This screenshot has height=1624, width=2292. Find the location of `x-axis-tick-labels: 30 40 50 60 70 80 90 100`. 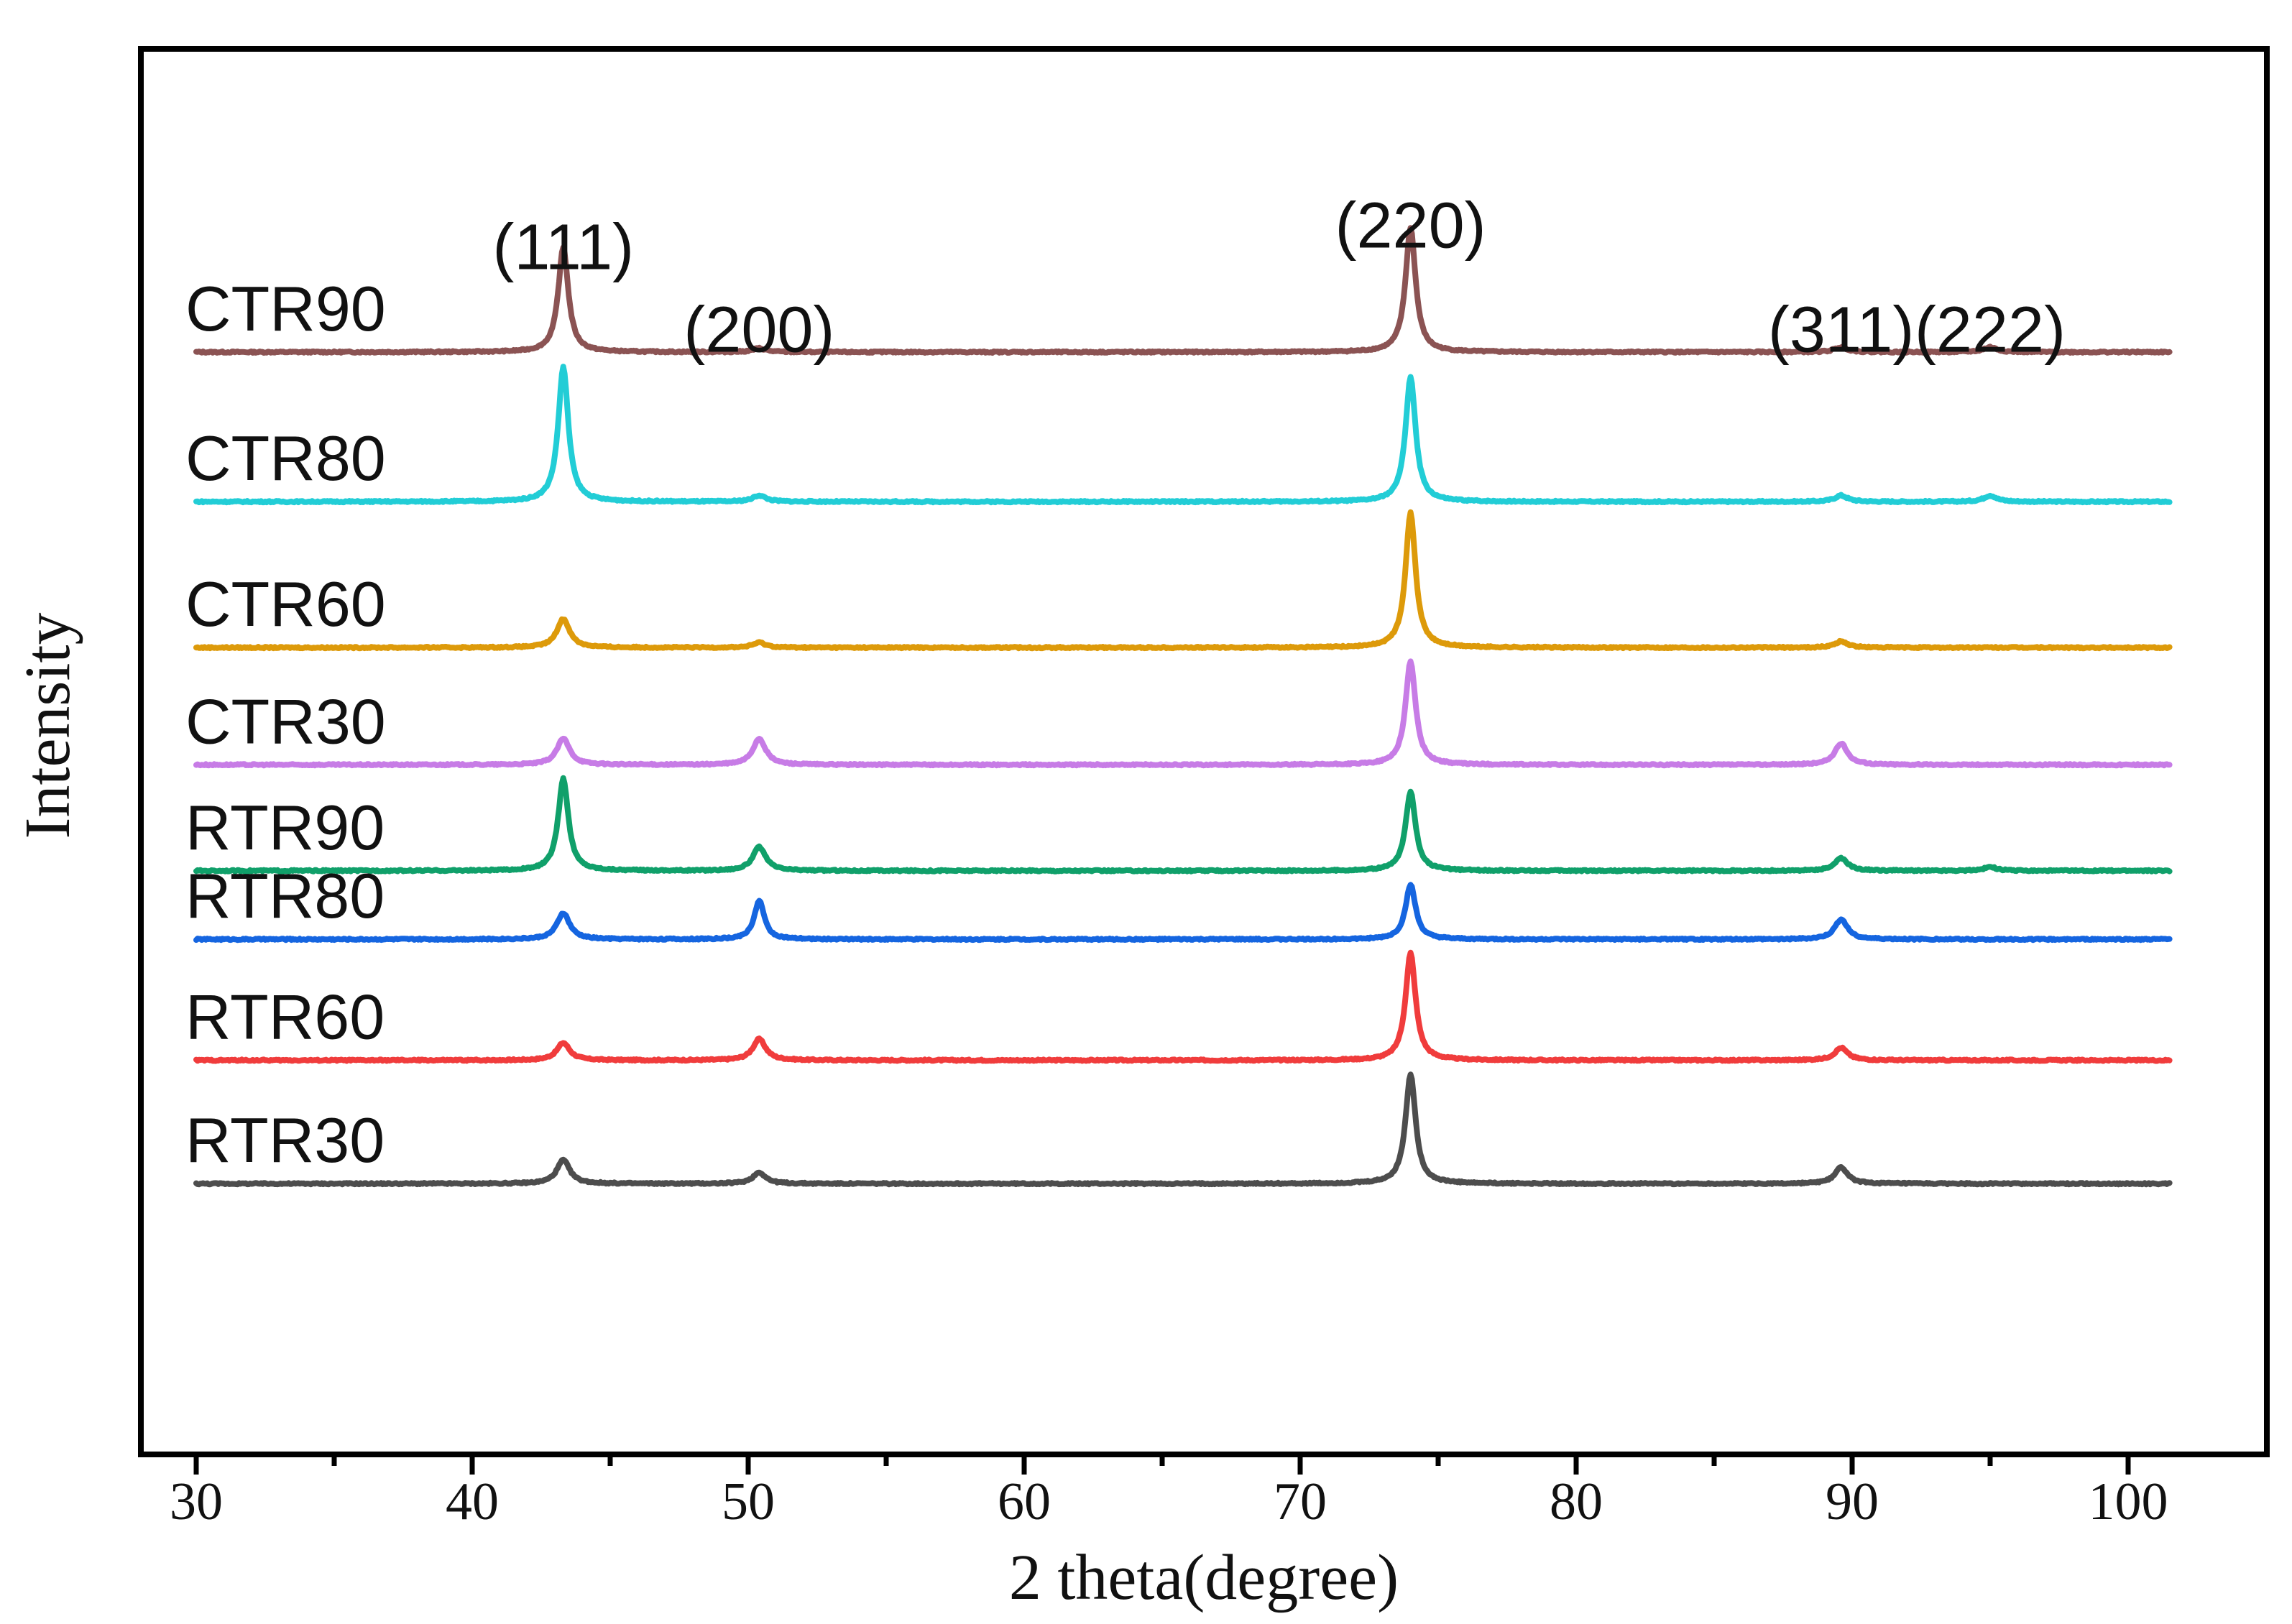

x-axis-tick-labels: 30 40 50 60 70 80 90 100 is located at coordinates (1169, 1501).